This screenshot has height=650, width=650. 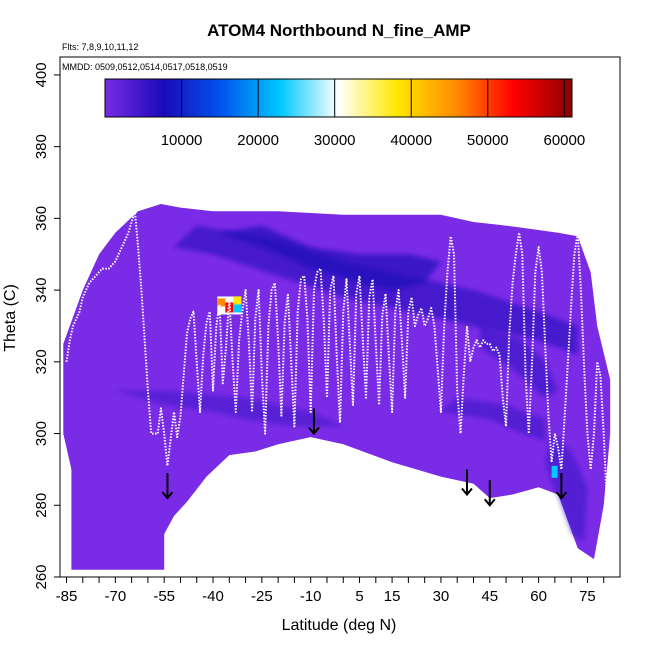 I want to click on colorbar: 10000 20000 30000 40000 50000 60000, so click(x=344, y=113).